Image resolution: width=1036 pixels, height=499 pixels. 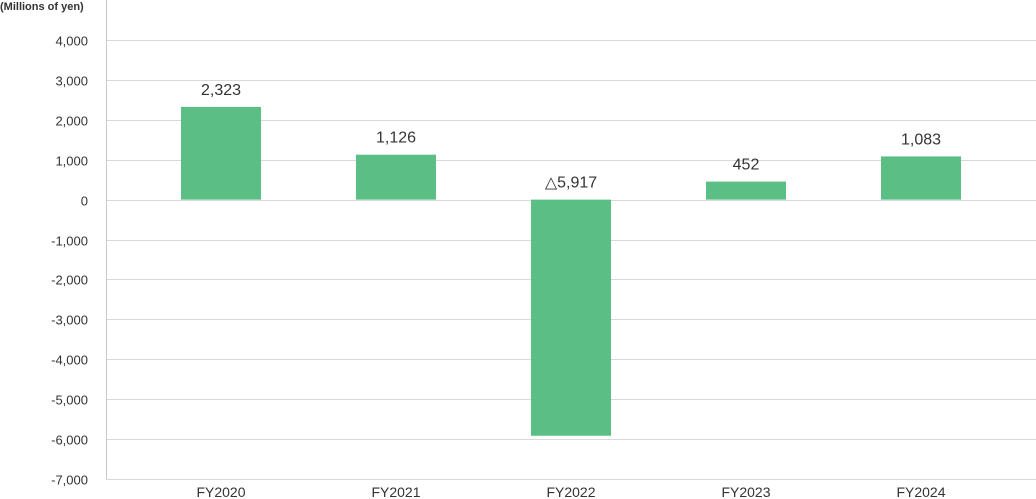 I want to click on data-label: 452, so click(x=746, y=165).